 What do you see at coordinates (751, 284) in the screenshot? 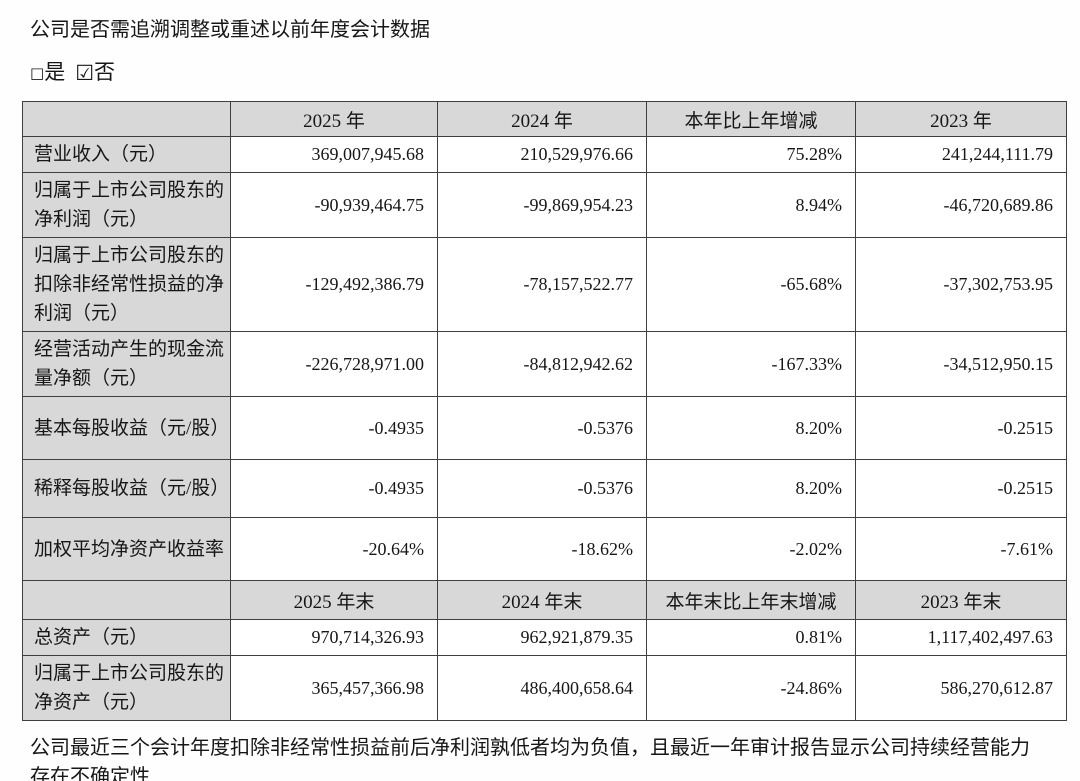
I see `cell-value: -65.68%` at bounding box center [751, 284].